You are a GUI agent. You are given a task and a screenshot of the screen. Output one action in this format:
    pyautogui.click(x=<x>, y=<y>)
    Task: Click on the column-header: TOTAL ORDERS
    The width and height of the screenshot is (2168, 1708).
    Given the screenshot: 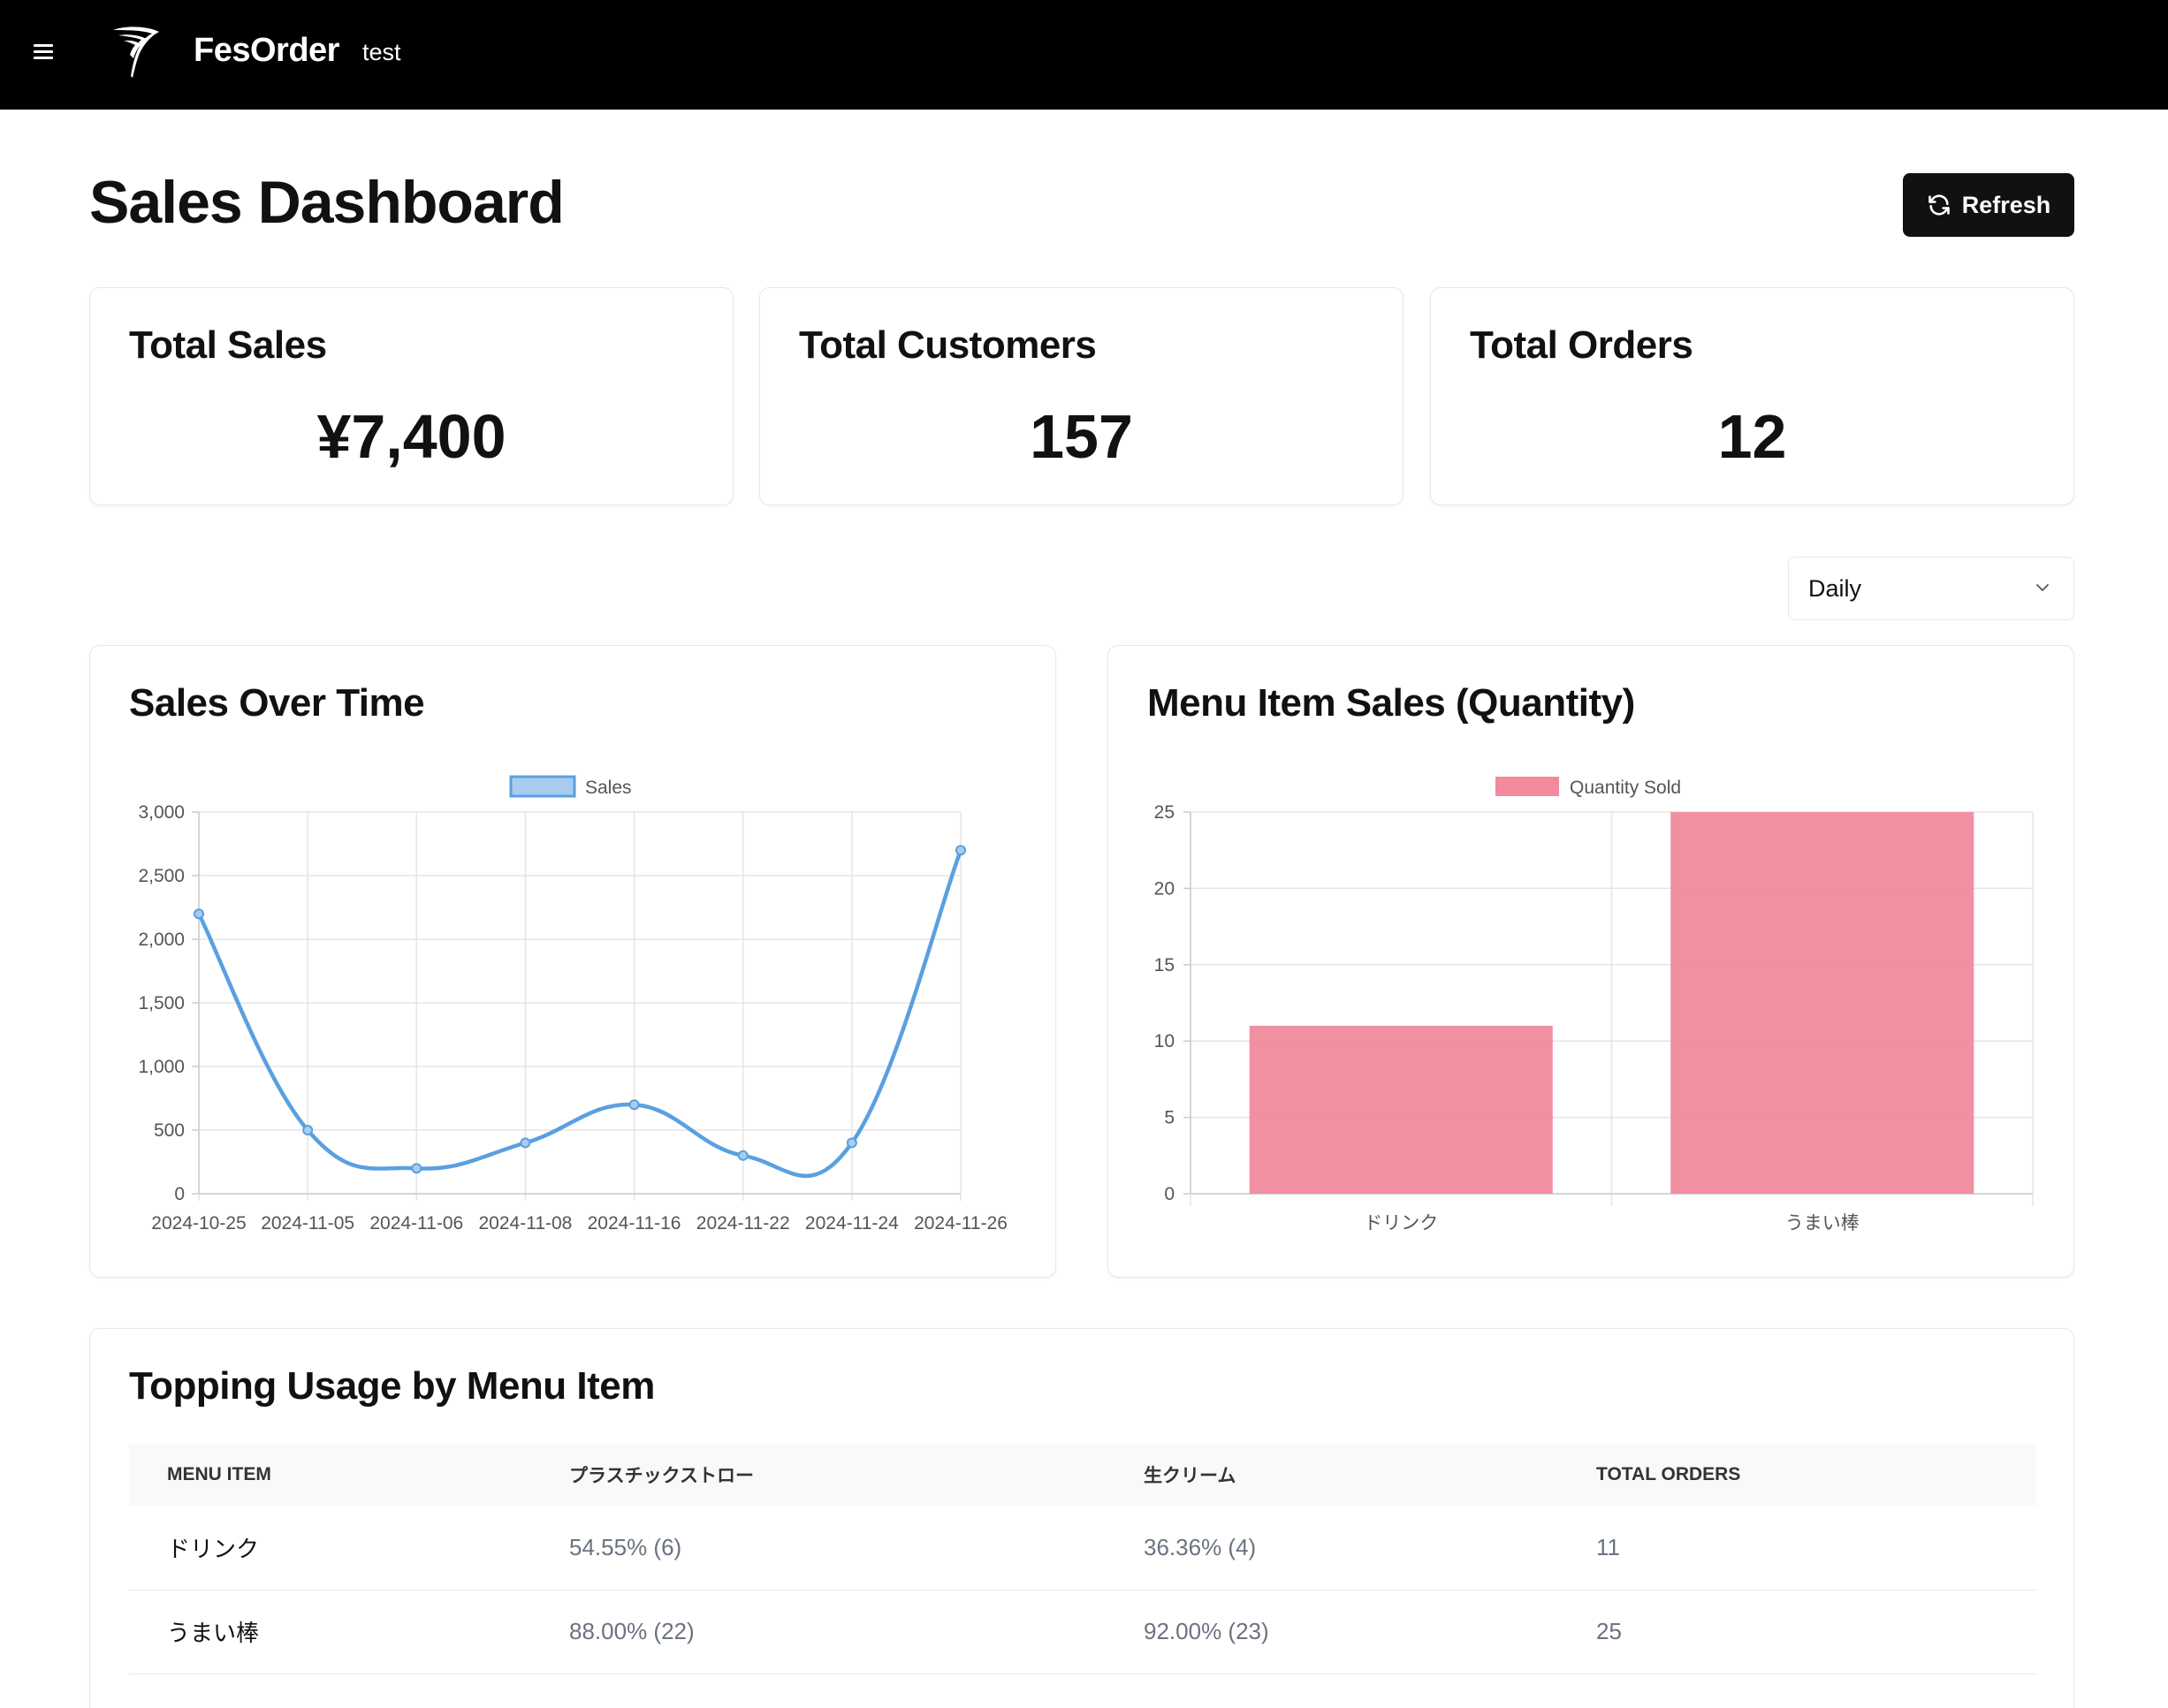 What is the action you would take?
    pyautogui.click(x=1668, y=1474)
    